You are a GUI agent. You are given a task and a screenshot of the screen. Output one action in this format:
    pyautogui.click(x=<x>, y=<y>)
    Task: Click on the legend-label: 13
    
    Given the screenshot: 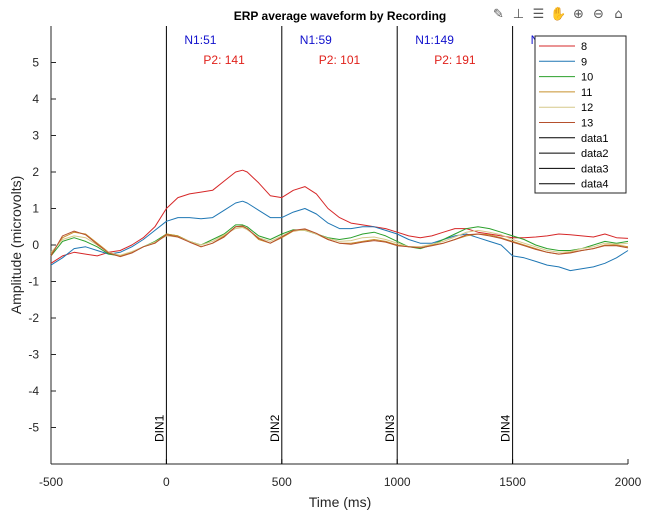 What is the action you would take?
    pyautogui.click(x=587, y=124)
    